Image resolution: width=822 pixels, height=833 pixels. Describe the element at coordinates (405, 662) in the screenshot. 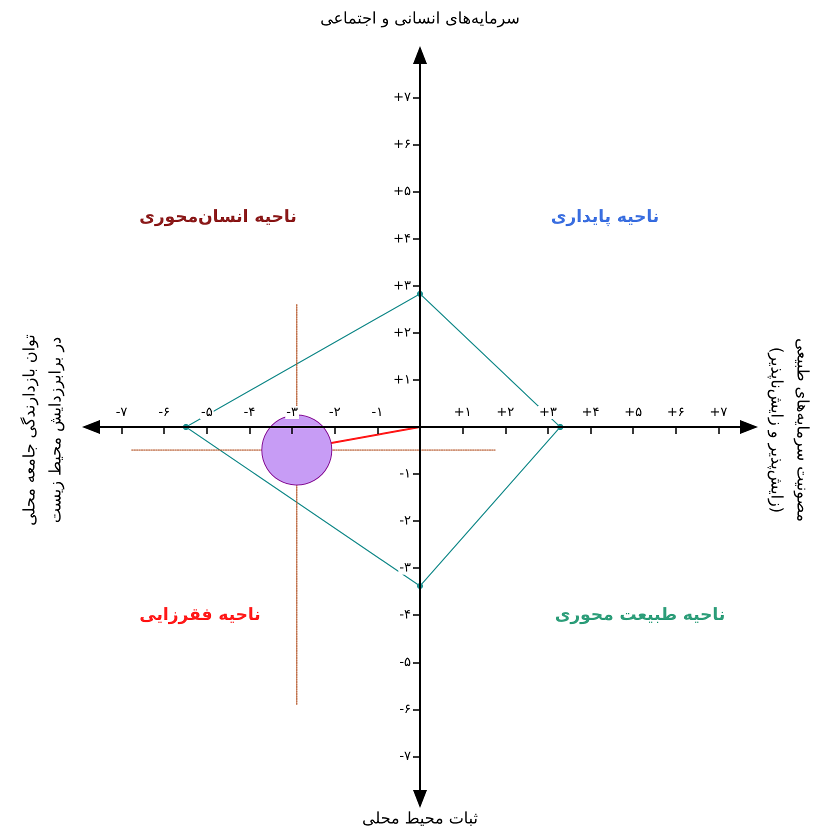

I see `y-tick-label: -۵` at that location.